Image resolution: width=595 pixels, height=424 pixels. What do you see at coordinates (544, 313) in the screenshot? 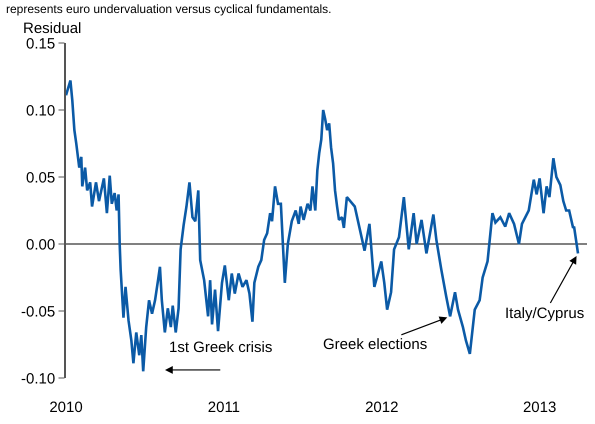
I see `annotation: Italy/Cyprus` at bounding box center [544, 313].